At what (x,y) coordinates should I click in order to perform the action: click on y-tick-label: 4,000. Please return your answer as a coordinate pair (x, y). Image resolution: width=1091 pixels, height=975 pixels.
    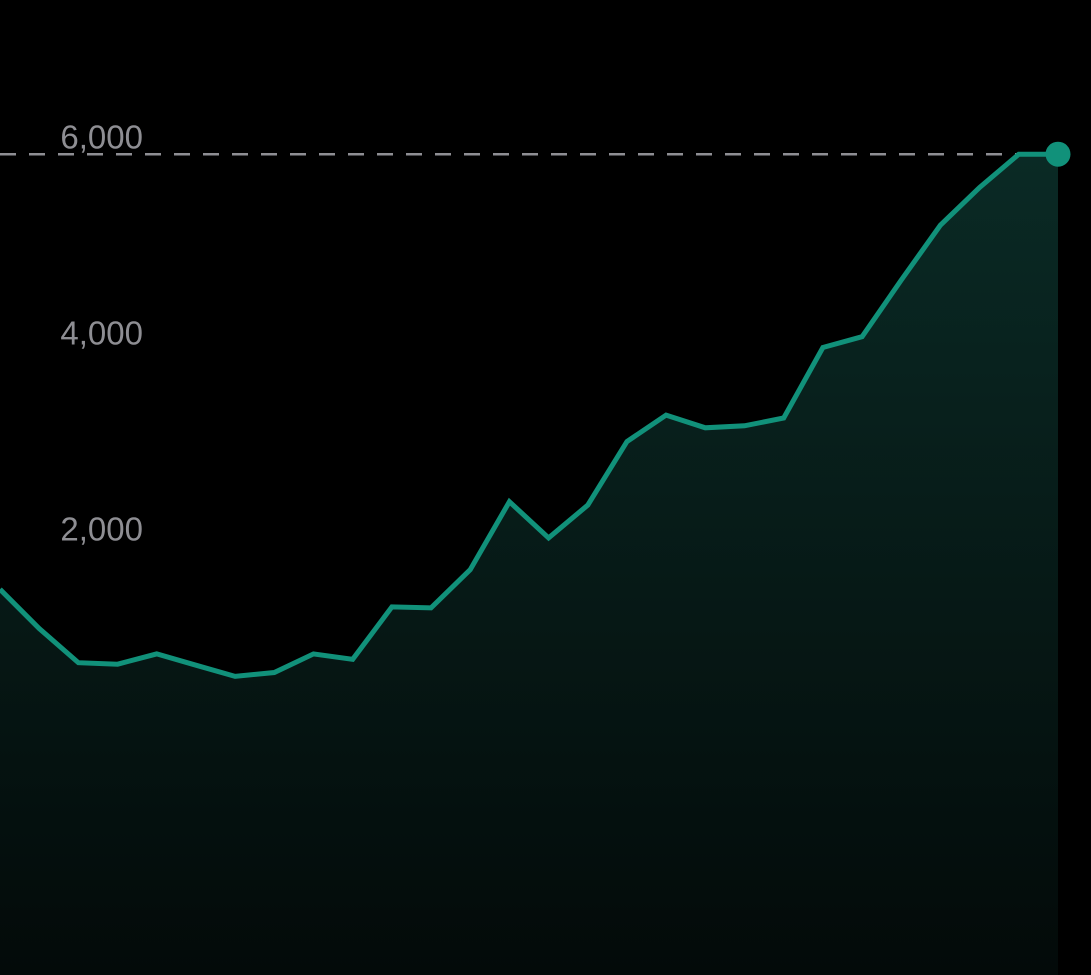
    Looking at the image, I should click on (101, 333).